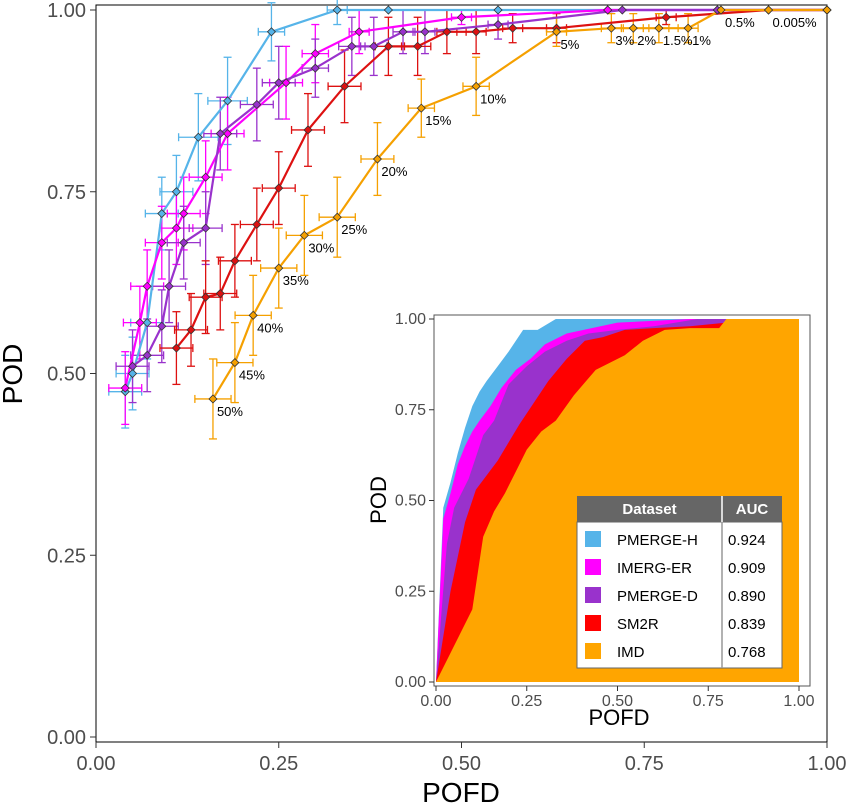  What do you see at coordinates (493, 98) in the screenshot?
I see `threshold-label: 10%` at bounding box center [493, 98].